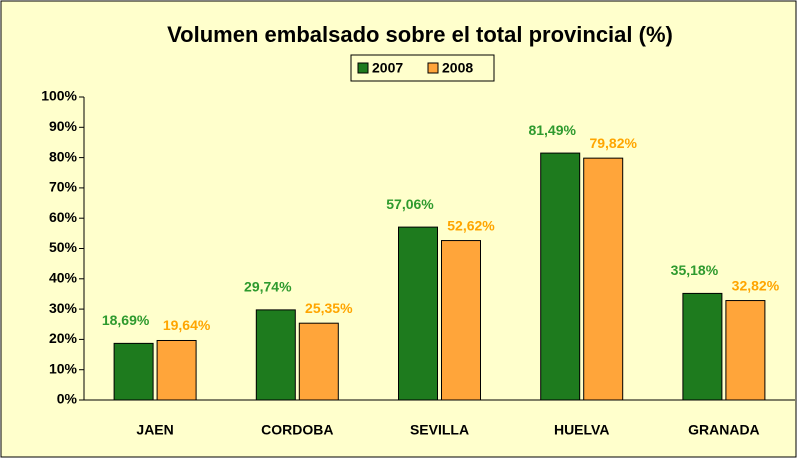  Describe the element at coordinates (59, 96) in the screenshot. I see `y-tick-label: 100%` at that location.